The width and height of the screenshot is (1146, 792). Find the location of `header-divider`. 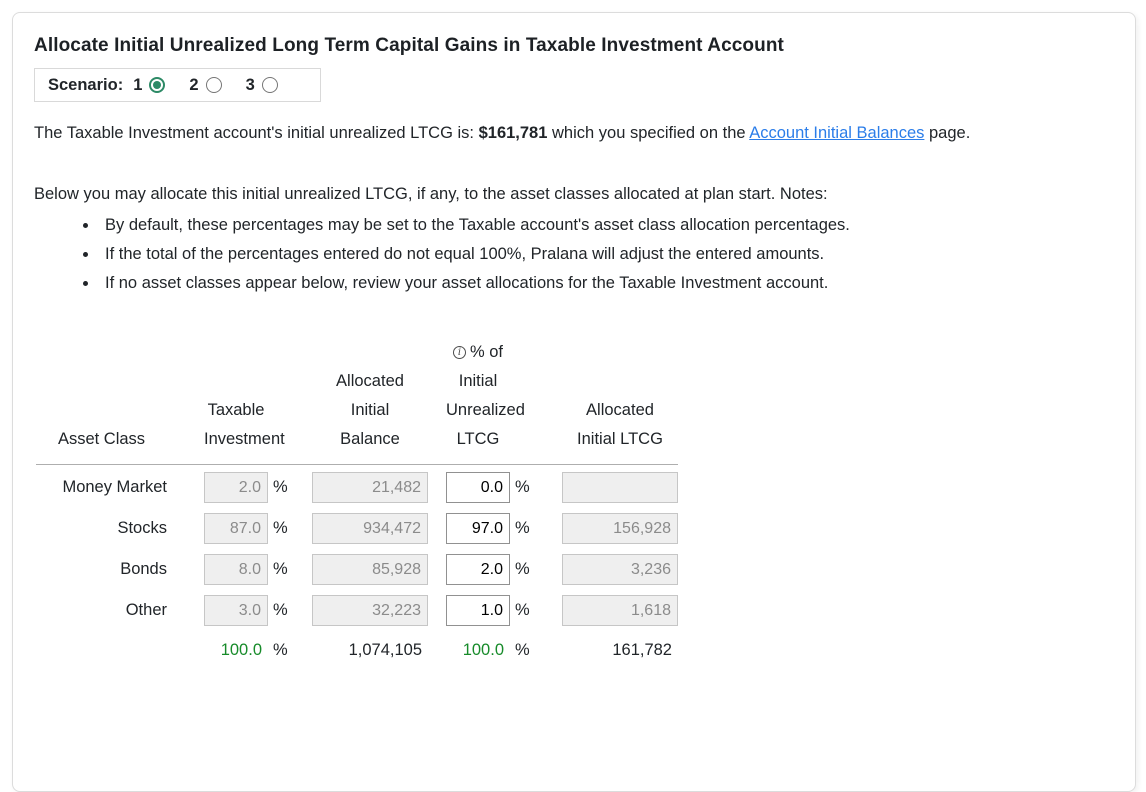

header-divider is located at coordinates (357, 464).